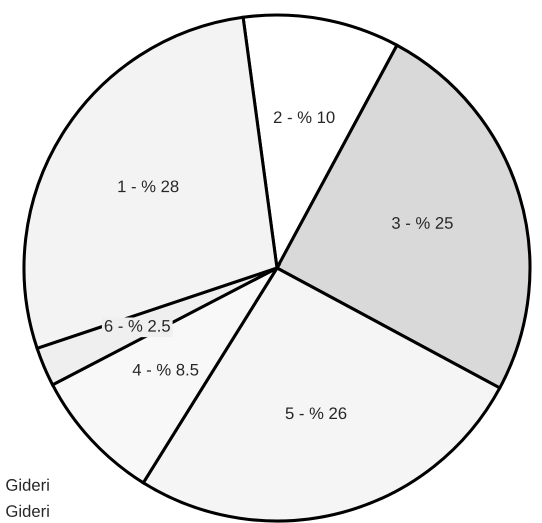 This screenshot has height=523, width=542. I want to click on slice-label: 1 - % 28, so click(148, 186).